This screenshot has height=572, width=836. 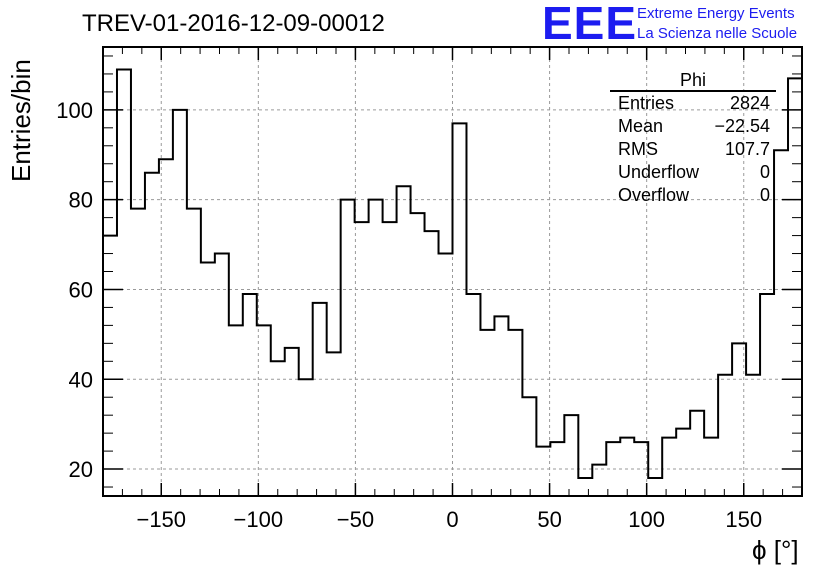 What do you see at coordinates (81, 469) in the screenshot?
I see `y-tick-label: 20` at bounding box center [81, 469].